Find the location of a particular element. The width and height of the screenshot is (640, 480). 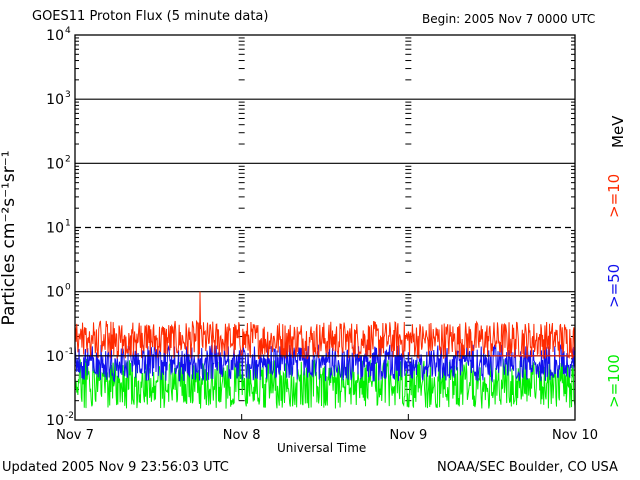

x-axis-label: Universal Time is located at coordinates (322, 448).